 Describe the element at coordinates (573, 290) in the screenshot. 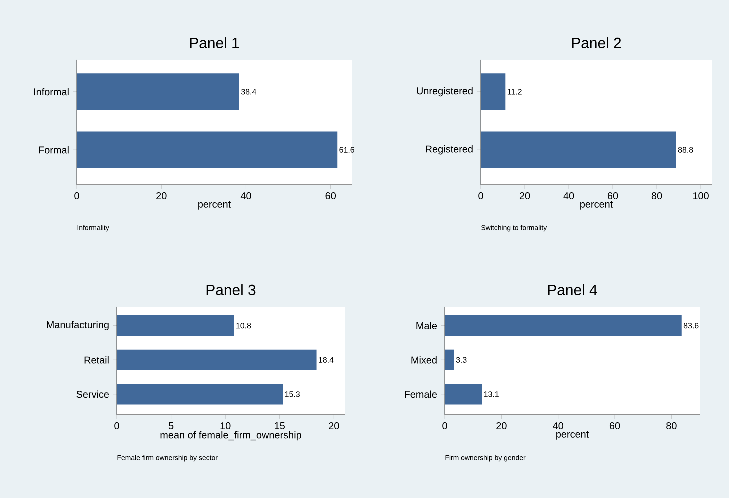

I see `chart-title: Panel 4` at that location.